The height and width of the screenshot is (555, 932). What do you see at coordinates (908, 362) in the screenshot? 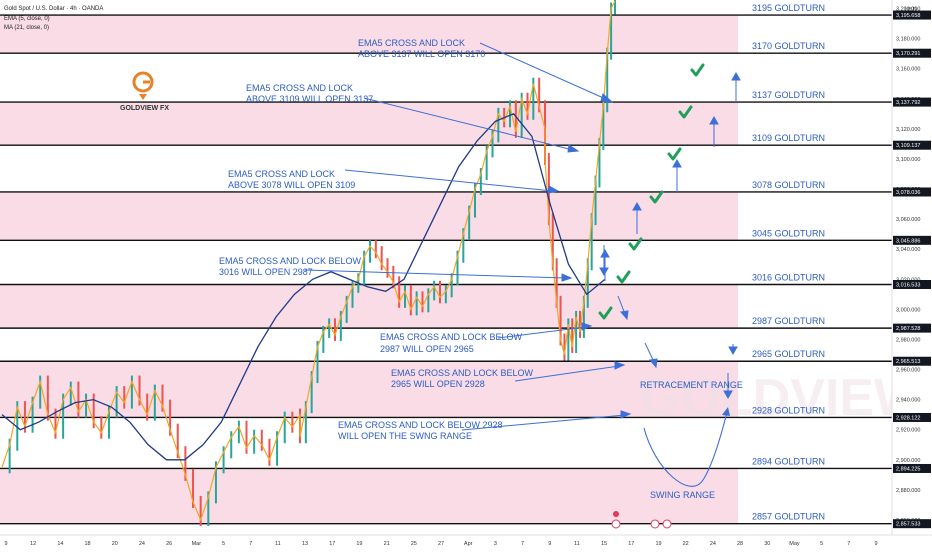
I see `level-tag-8: 2,965.513` at bounding box center [908, 362].